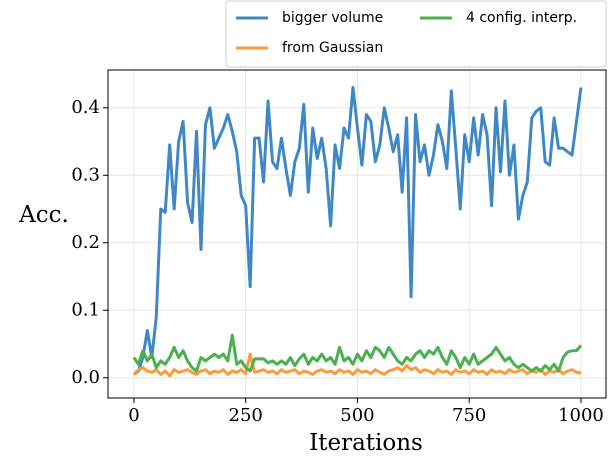  What do you see at coordinates (416, 34) in the screenshot?
I see `legend-box` at bounding box center [416, 34].